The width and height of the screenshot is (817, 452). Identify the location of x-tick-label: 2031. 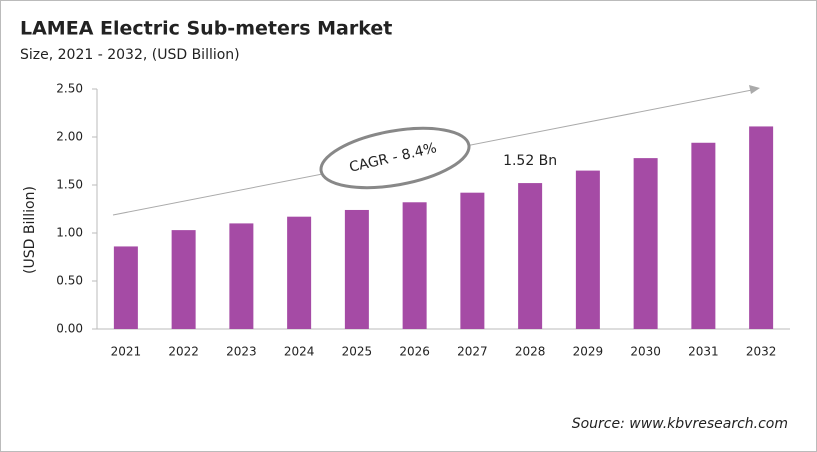
(703, 352).